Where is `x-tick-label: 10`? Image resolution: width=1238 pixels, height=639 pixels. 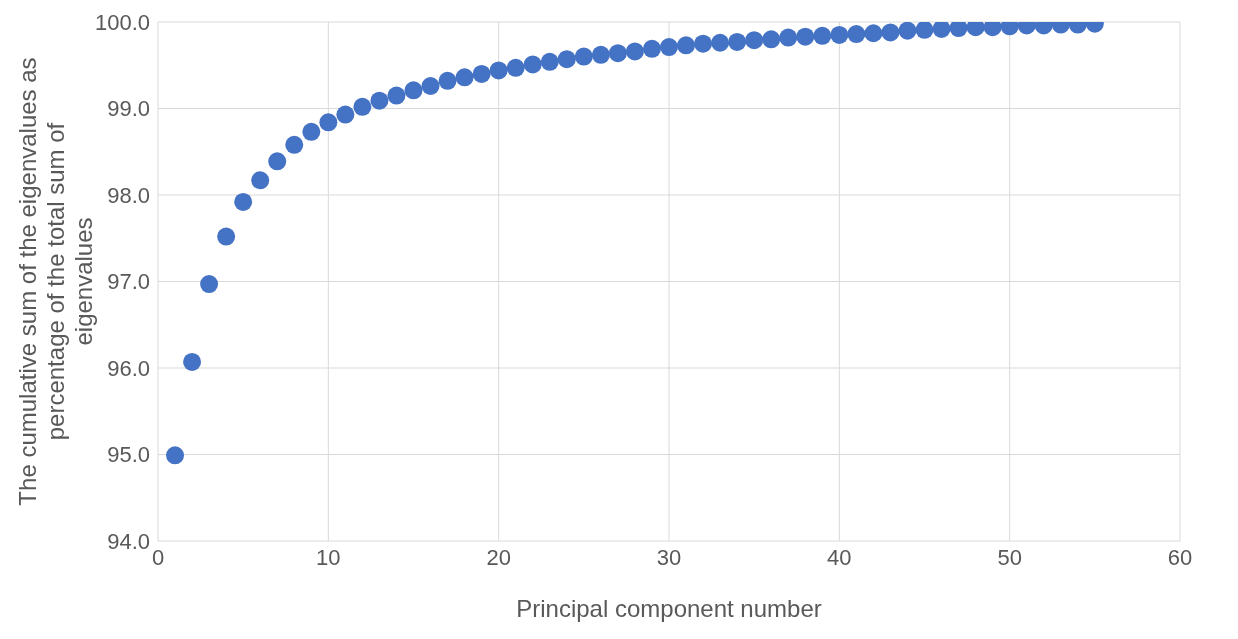 x-tick-label: 10 is located at coordinates (328, 557).